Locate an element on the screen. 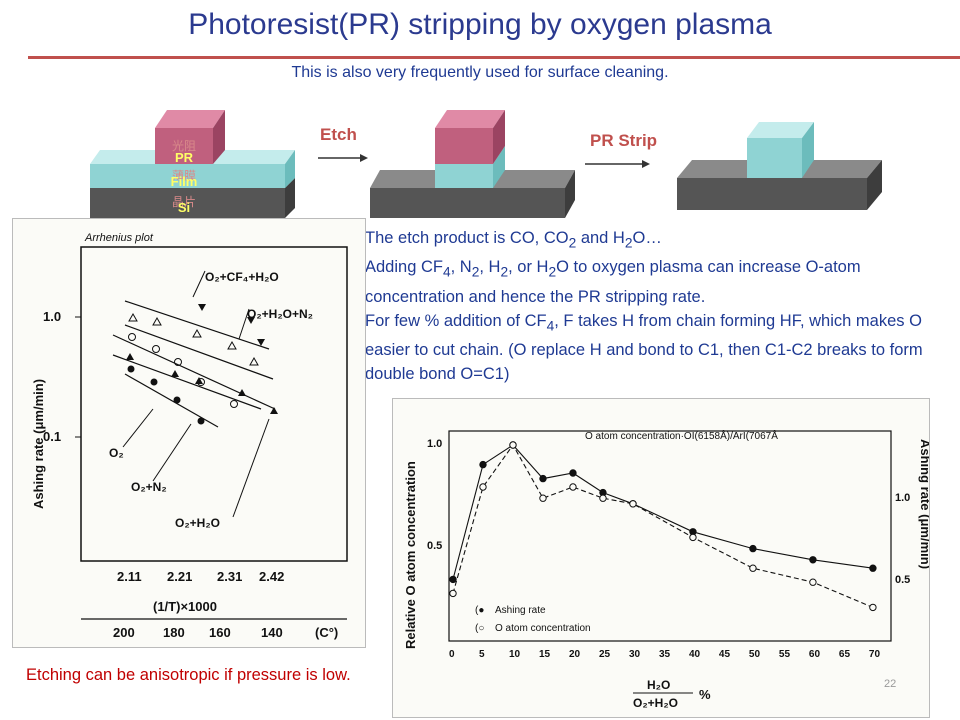 This screenshot has width=960, height=720. chart-xtick-25: 25 is located at coordinates (605, 654).